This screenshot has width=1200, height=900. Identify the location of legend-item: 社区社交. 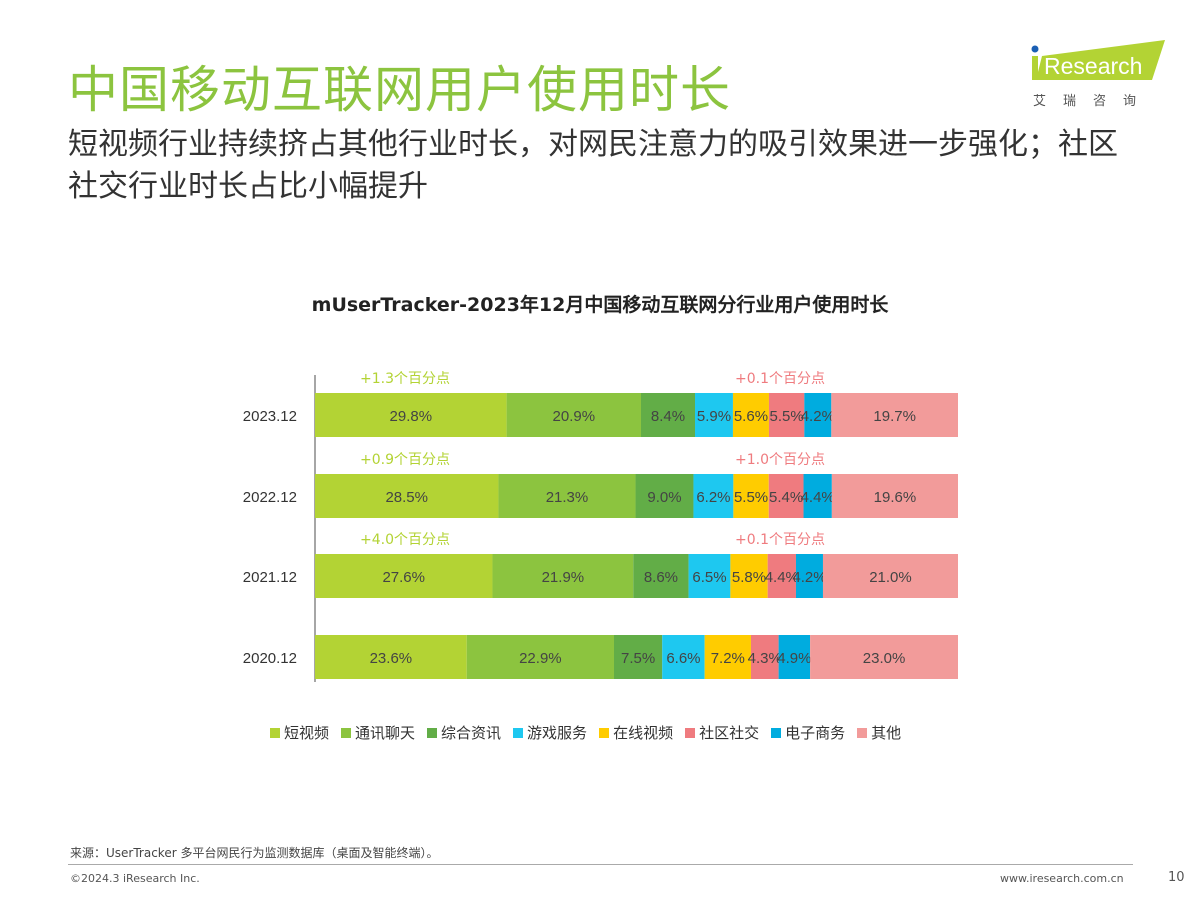
(722, 732).